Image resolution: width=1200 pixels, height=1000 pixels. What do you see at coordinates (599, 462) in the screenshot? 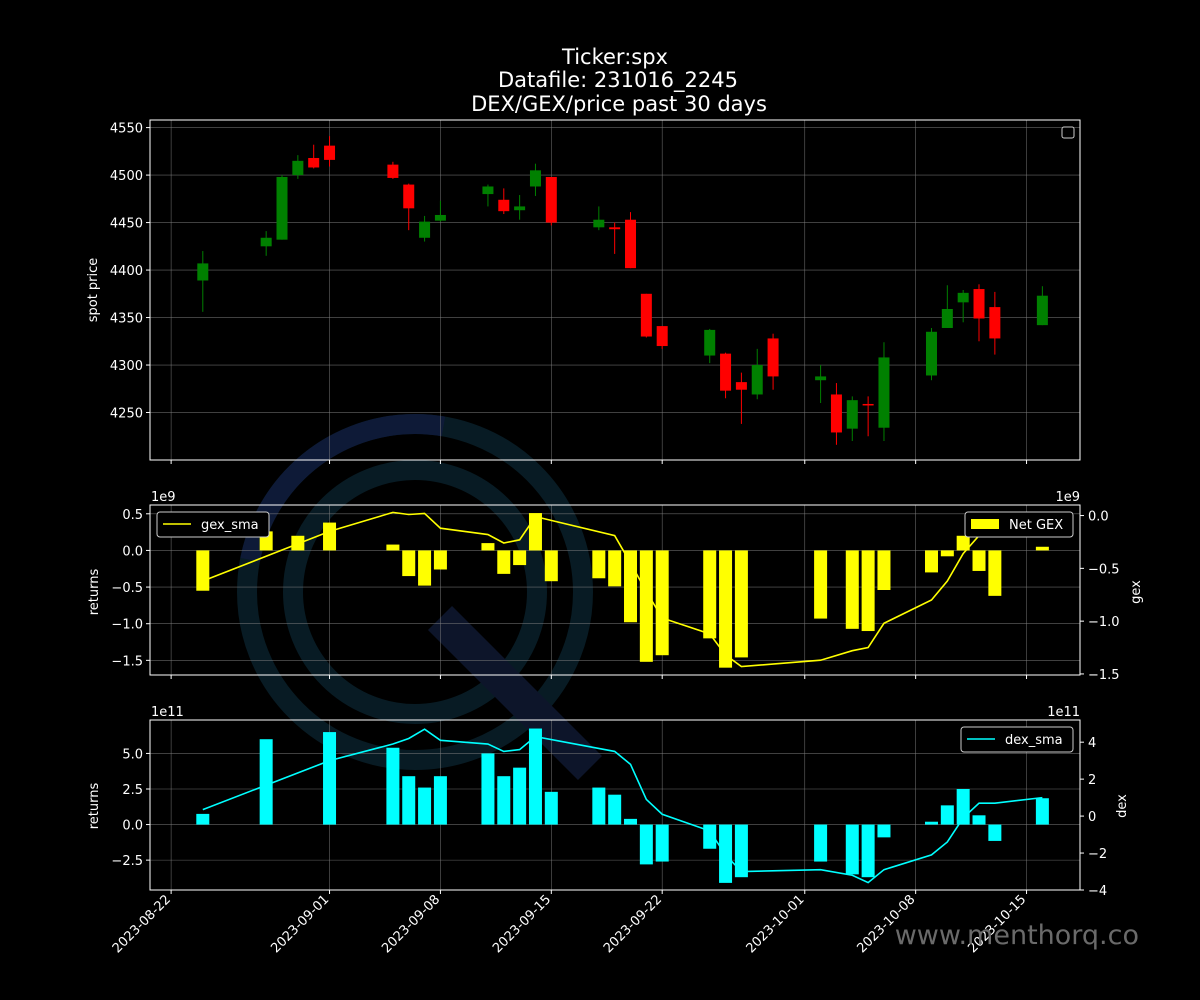
I see `price-x-ticks` at bounding box center [599, 462].